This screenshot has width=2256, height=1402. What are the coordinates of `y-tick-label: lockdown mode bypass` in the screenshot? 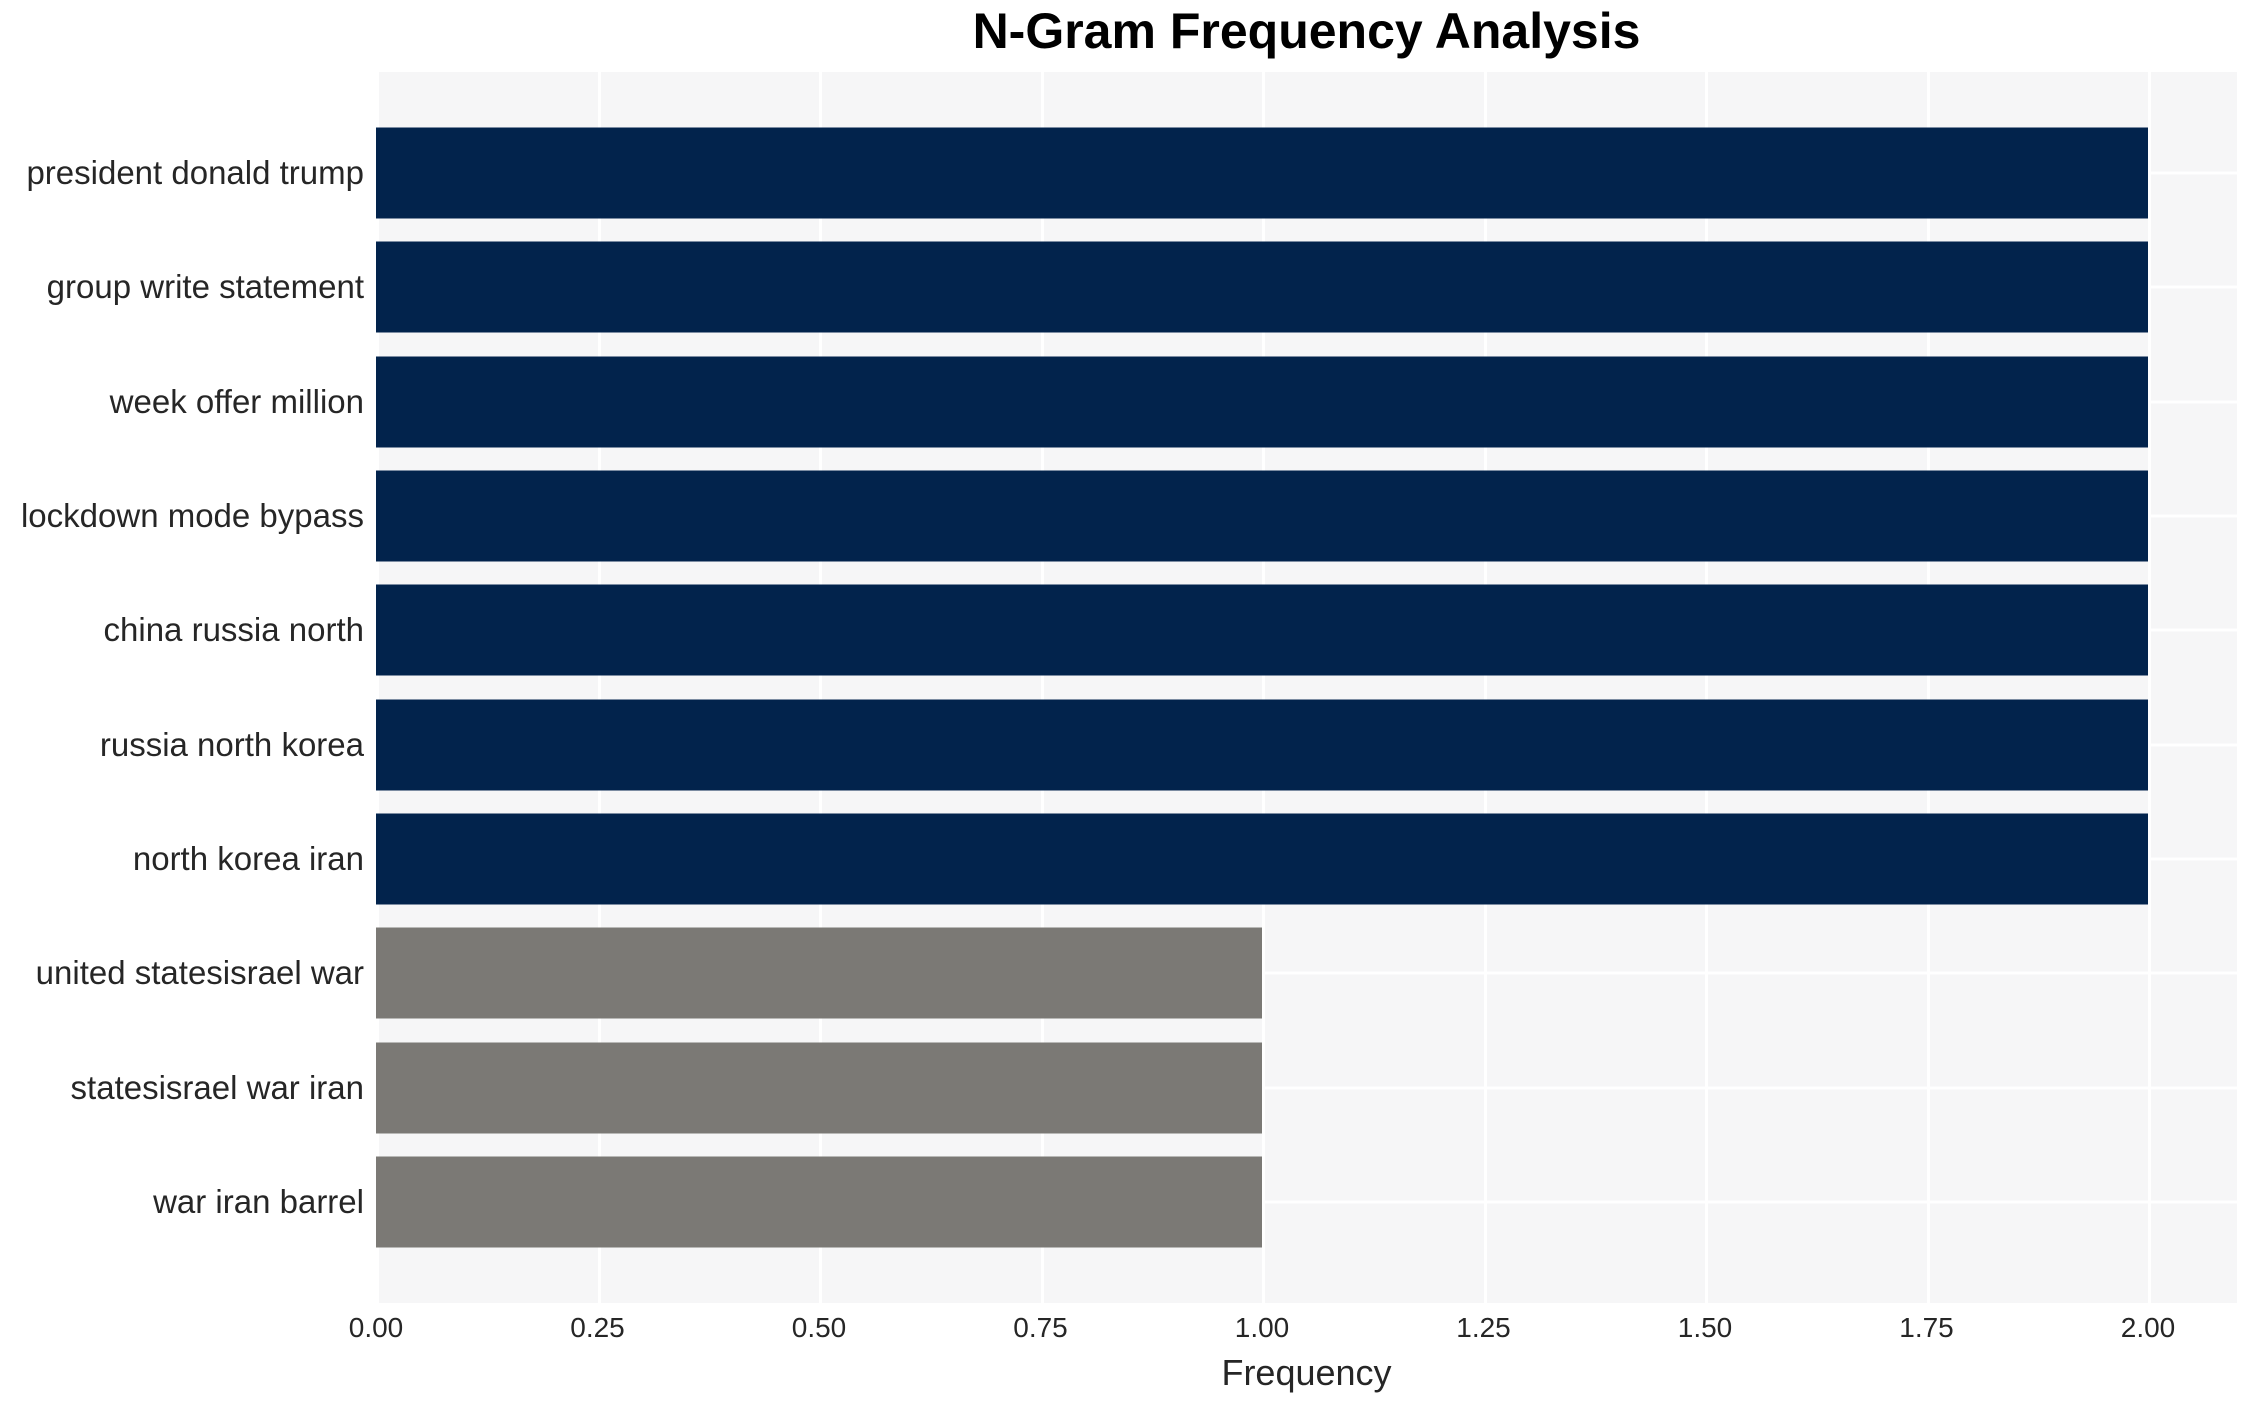 It's located at (192, 516).